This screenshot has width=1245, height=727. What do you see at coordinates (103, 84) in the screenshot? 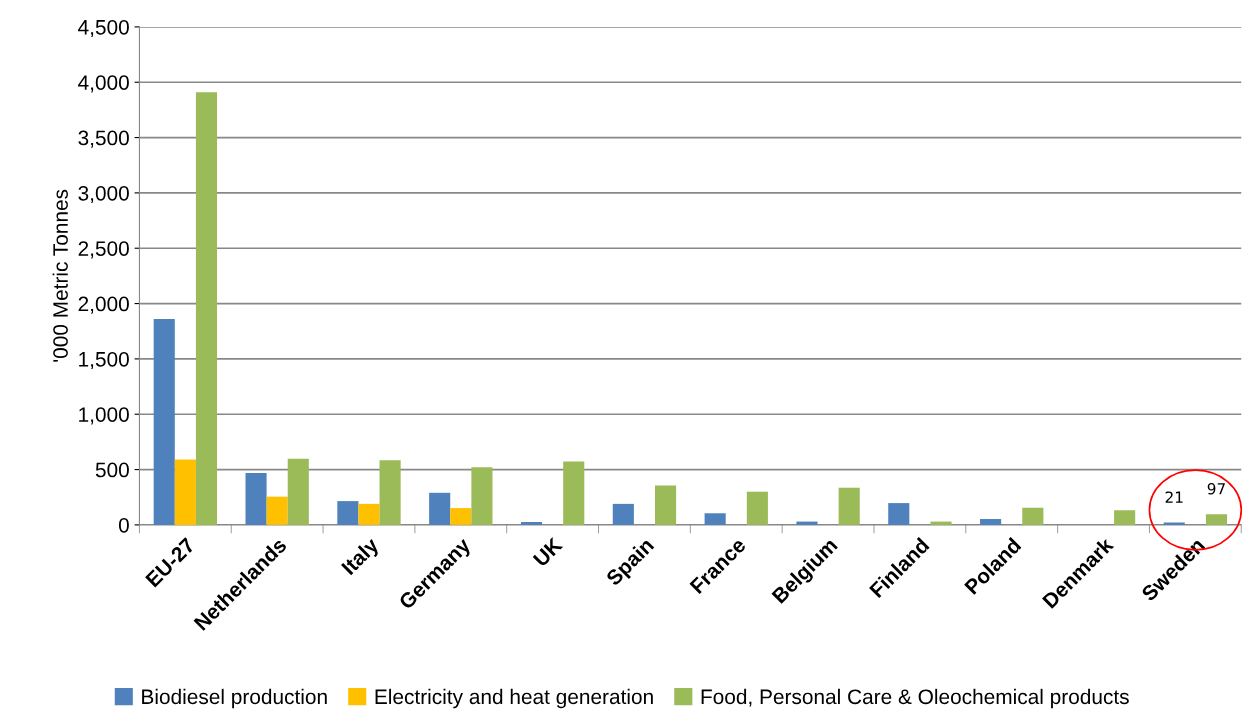
I see `y-tick-label: 4,000` at bounding box center [103, 84].